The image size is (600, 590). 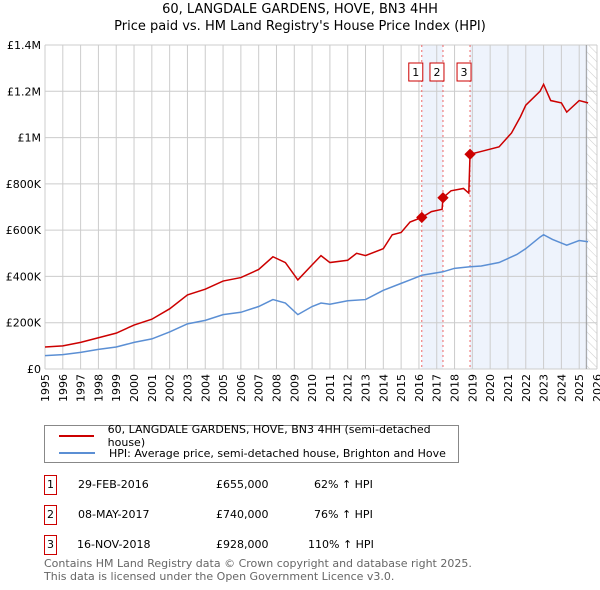 What do you see at coordinates (30, 138) in the screenshot?
I see `y-tick-label: £1M` at bounding box center [30, 138].